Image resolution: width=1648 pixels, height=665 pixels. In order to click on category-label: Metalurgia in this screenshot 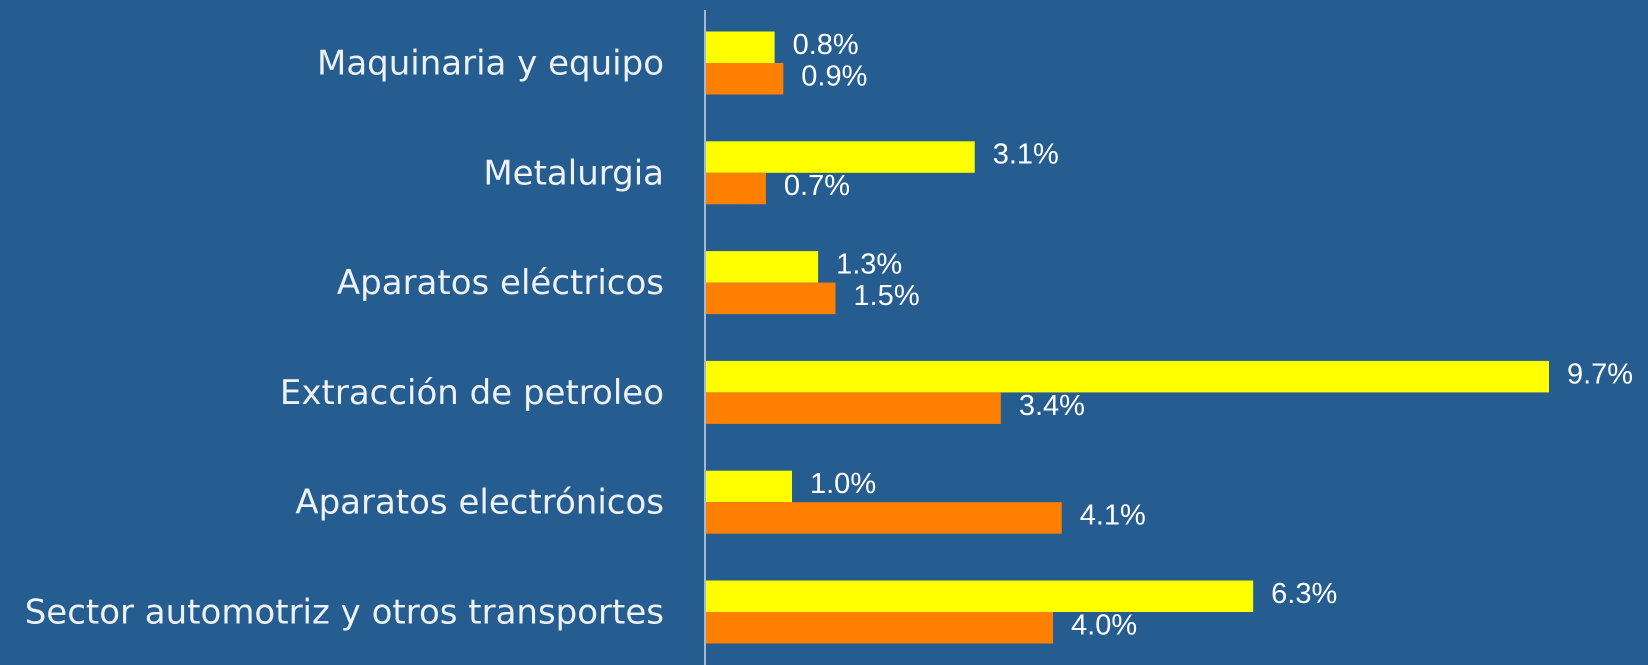, I will do `click(573, 173)`.